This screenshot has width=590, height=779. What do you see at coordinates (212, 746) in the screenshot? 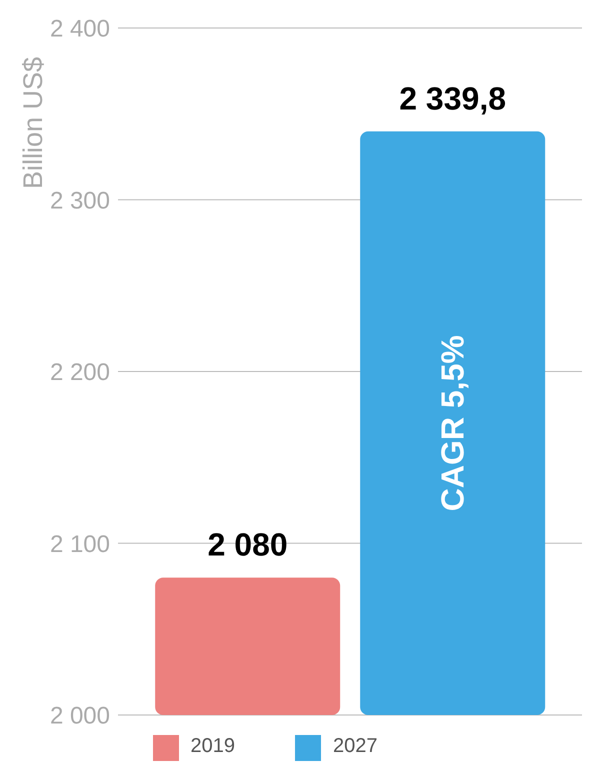
I see `legend-label: 2019` at bounding box center [212, 746].